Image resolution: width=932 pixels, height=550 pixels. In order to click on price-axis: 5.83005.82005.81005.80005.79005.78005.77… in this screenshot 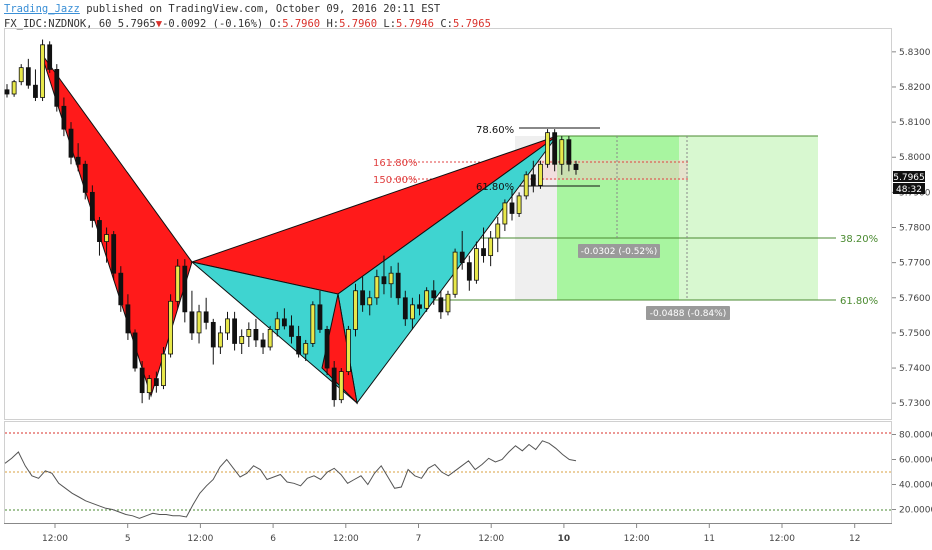, I will do `click(911, 228)`.